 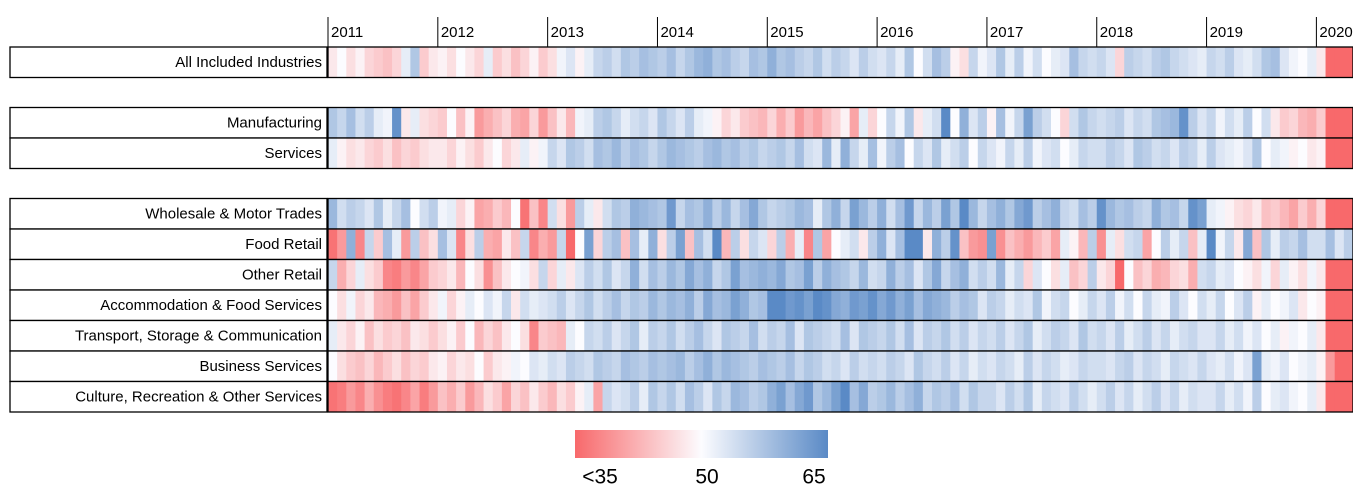 I want to click on x-tick-label: 2020, so click(x=1335, y=32).